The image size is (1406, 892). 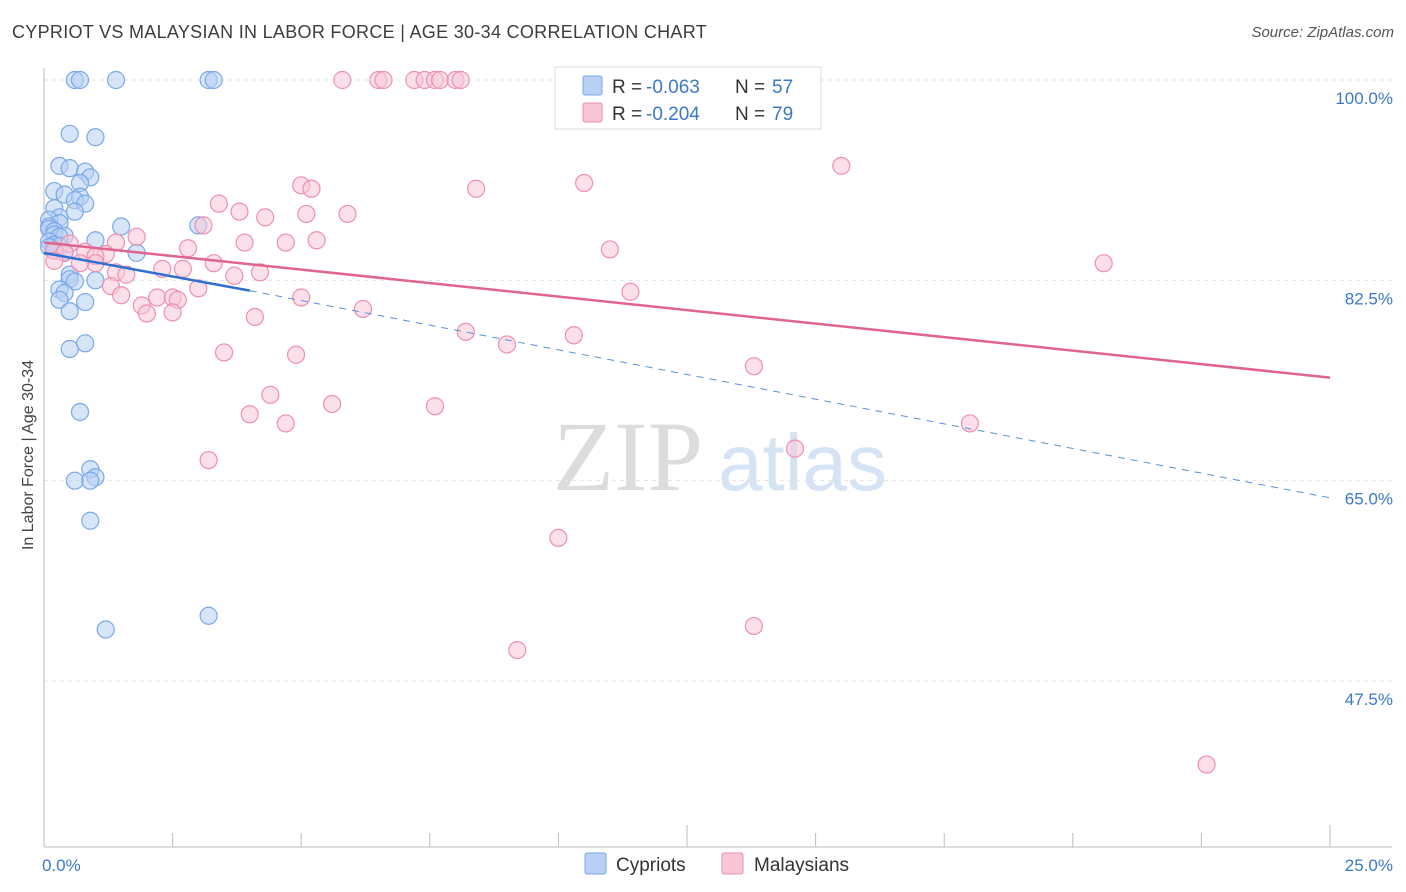 What do you see at coordinates (595, 863) in the screenshot?
I see `bottom-legend-swatch-cypriots` at bounding box center [595, 863].